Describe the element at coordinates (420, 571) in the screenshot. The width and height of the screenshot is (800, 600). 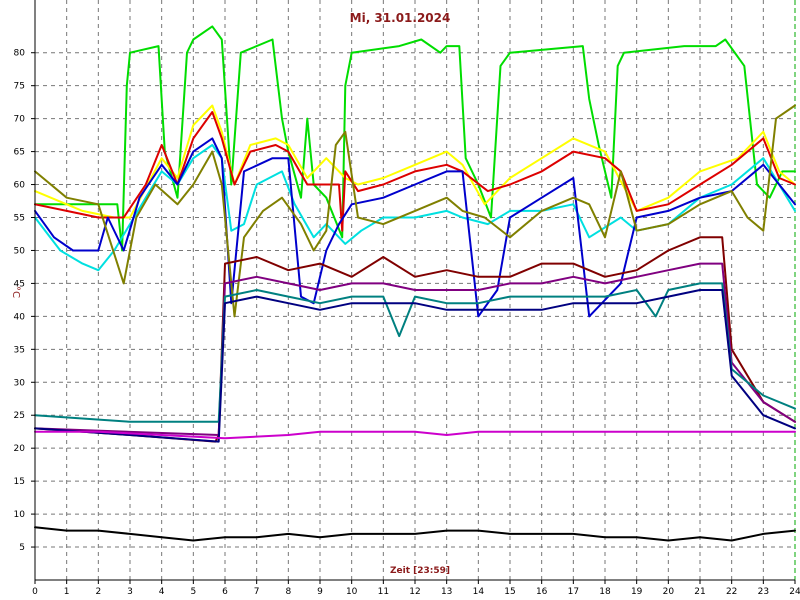
I see `x-axis-label: Zeit [23:59]` at that location.